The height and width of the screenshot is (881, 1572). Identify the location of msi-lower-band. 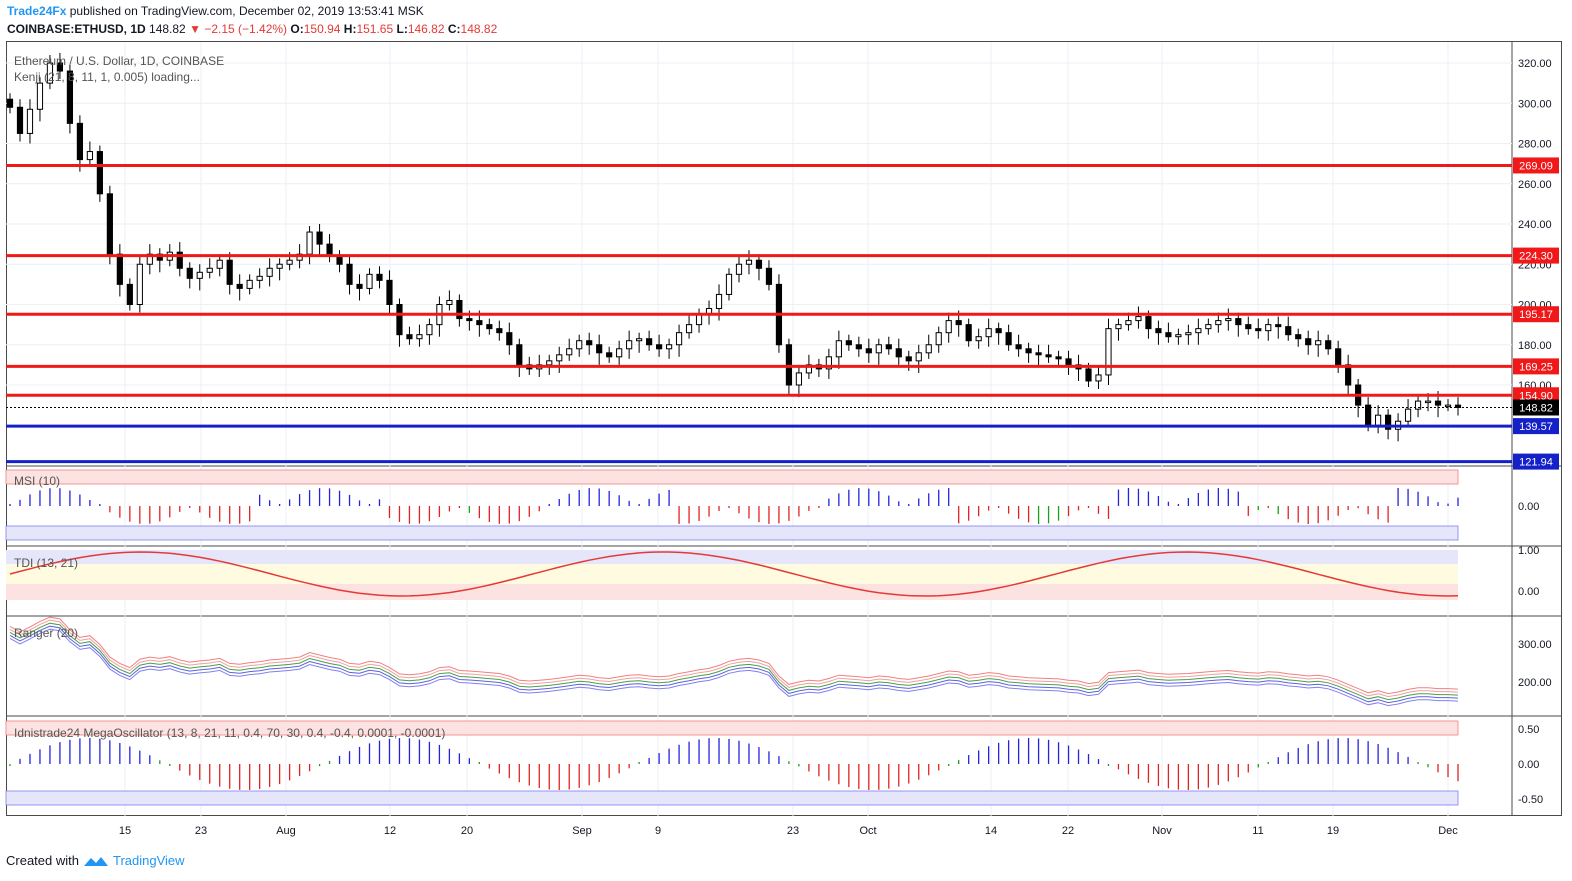
(732, 533).